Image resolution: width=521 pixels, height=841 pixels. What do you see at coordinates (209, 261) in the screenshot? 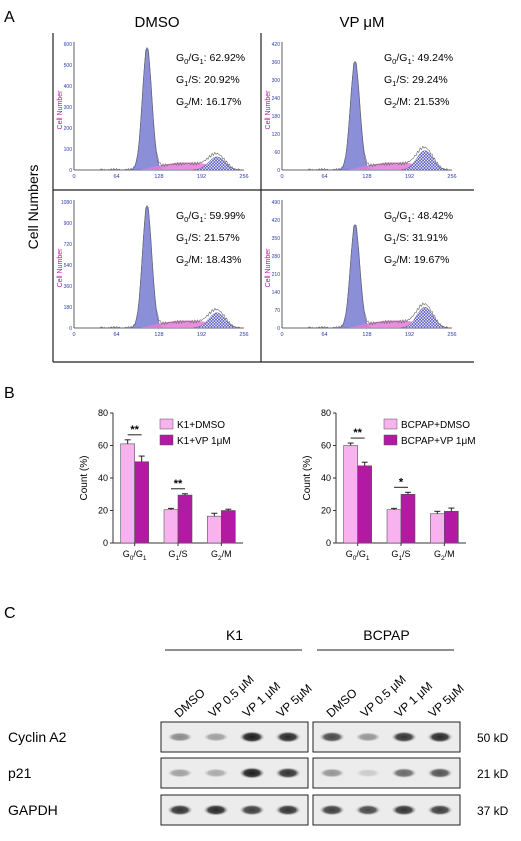
I see `label-g2m: G2/M: 18.43%` at bounding box center [209, 261].